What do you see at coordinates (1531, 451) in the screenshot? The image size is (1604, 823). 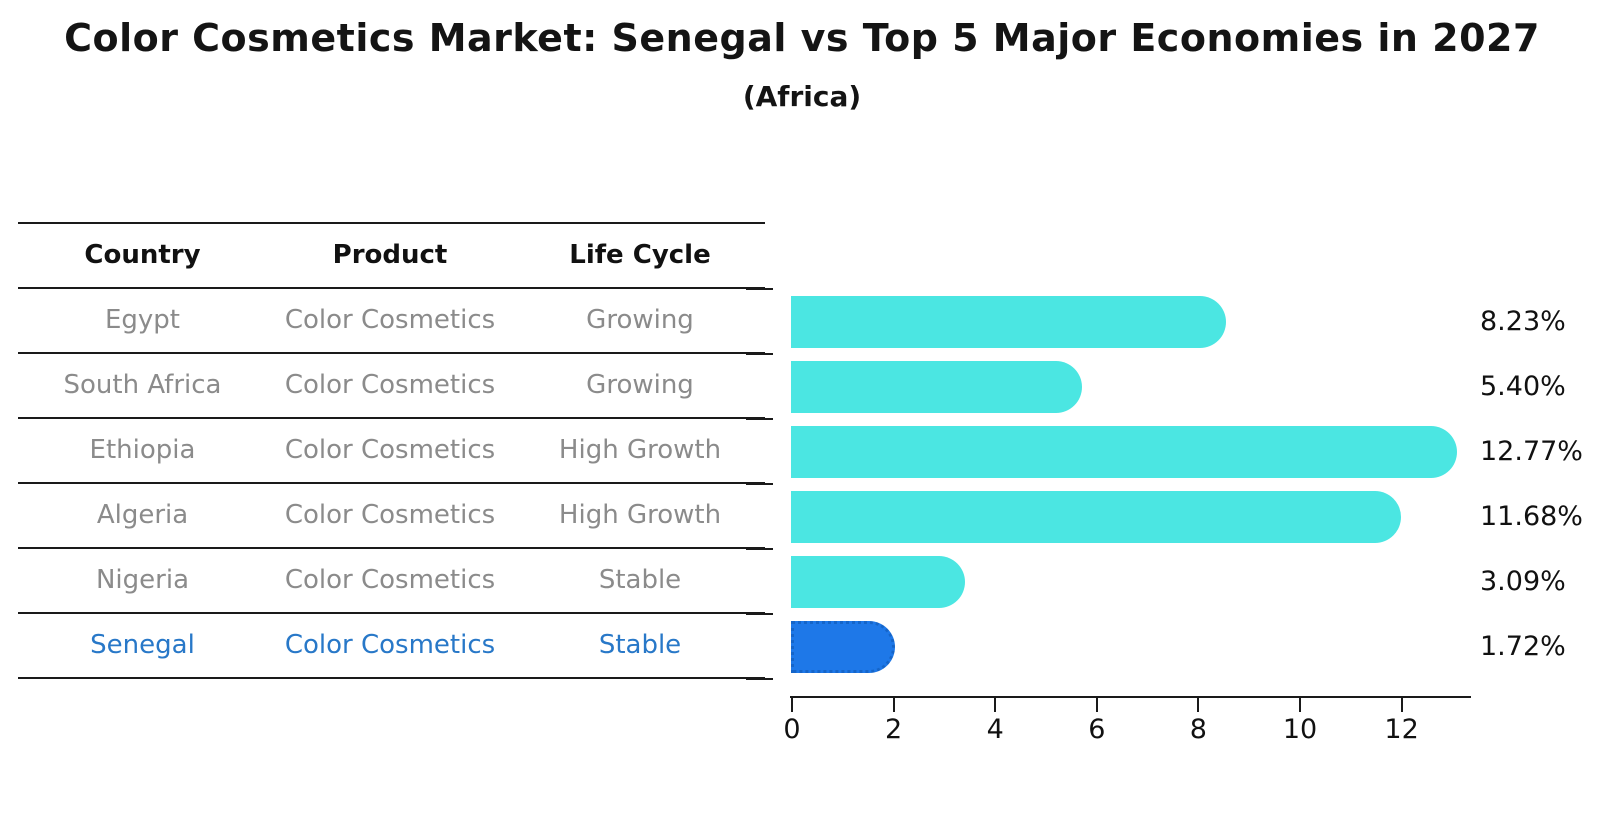 I see `value-label: 12.77%` at bounding box center [1531, 451].